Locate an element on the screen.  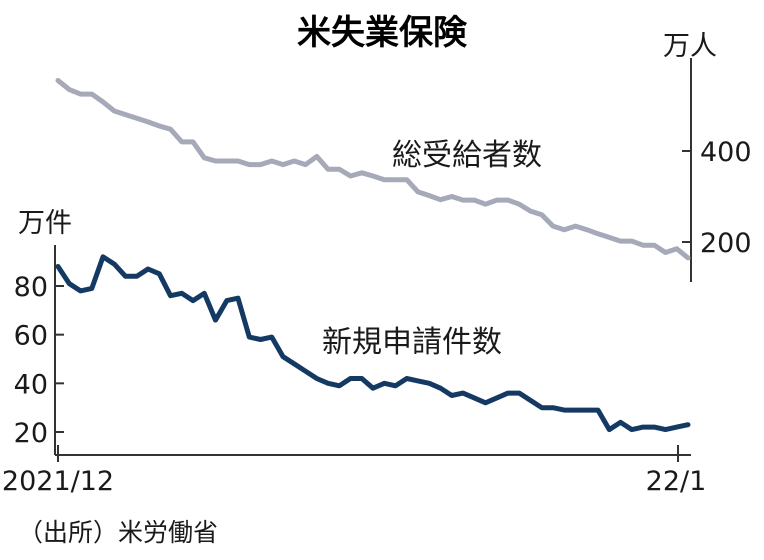
chart-title: 米失業保険 is located at coordinates (382, 33).